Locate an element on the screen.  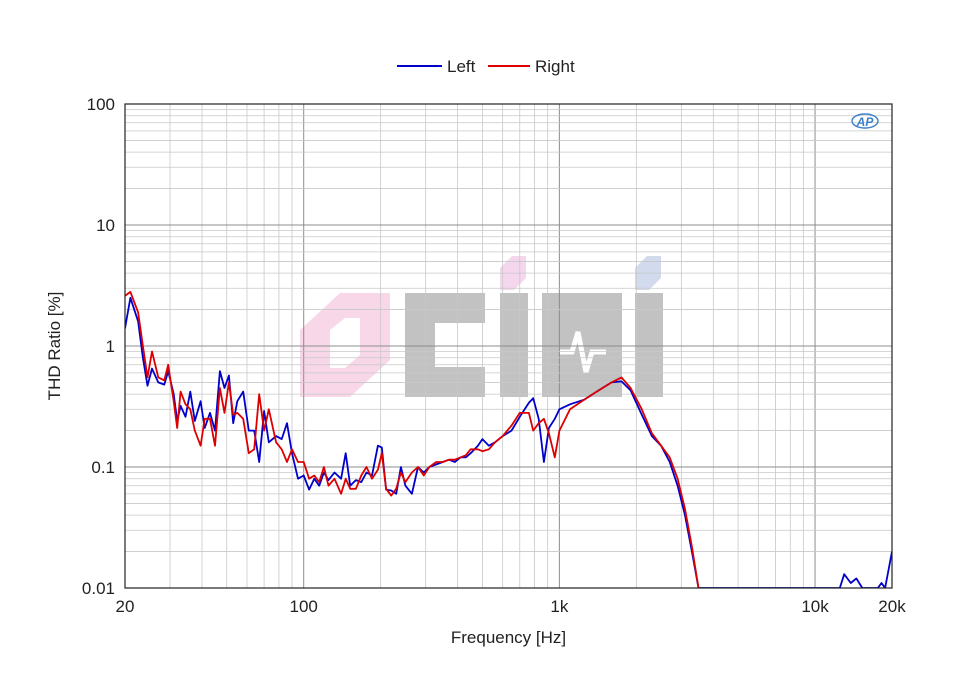
watermark-hex-hole is located at coordinates (345, 343).